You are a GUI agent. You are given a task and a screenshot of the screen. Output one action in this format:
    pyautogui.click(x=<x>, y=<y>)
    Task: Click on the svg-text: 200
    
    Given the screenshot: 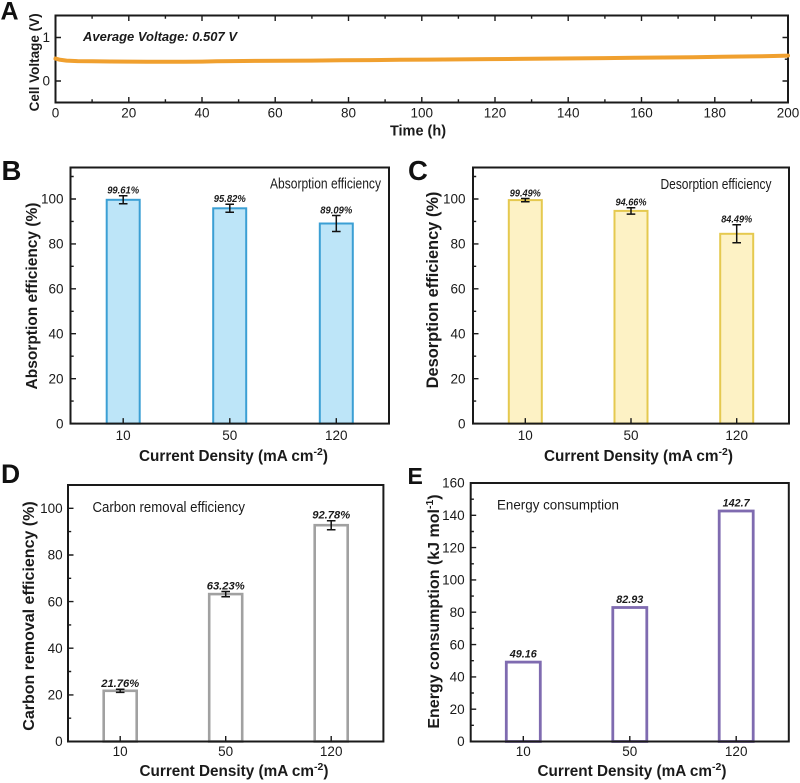 What is the action you would take?
    pyautogui.click(x=788, y=113)
    